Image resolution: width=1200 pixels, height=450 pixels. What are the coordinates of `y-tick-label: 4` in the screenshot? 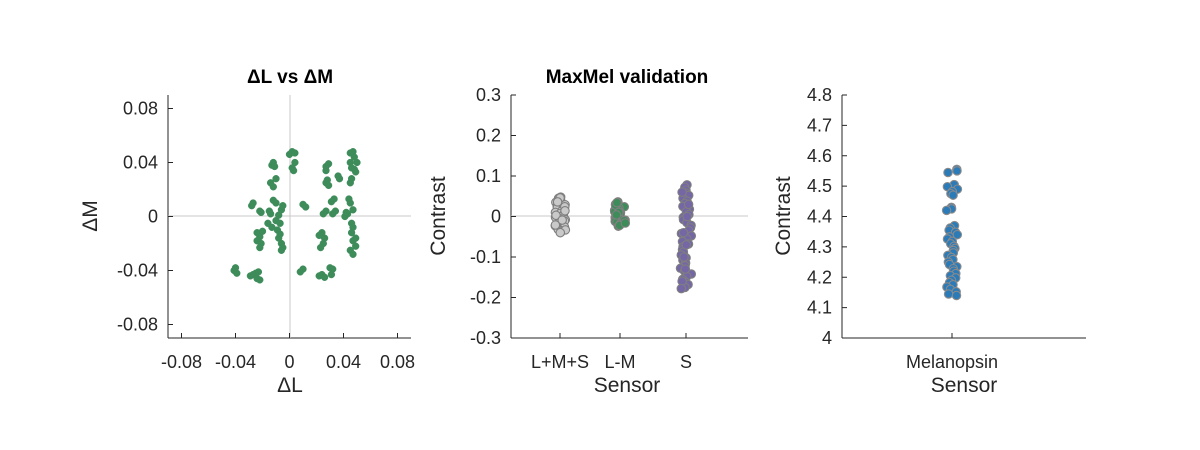 It's located at (827, 338).